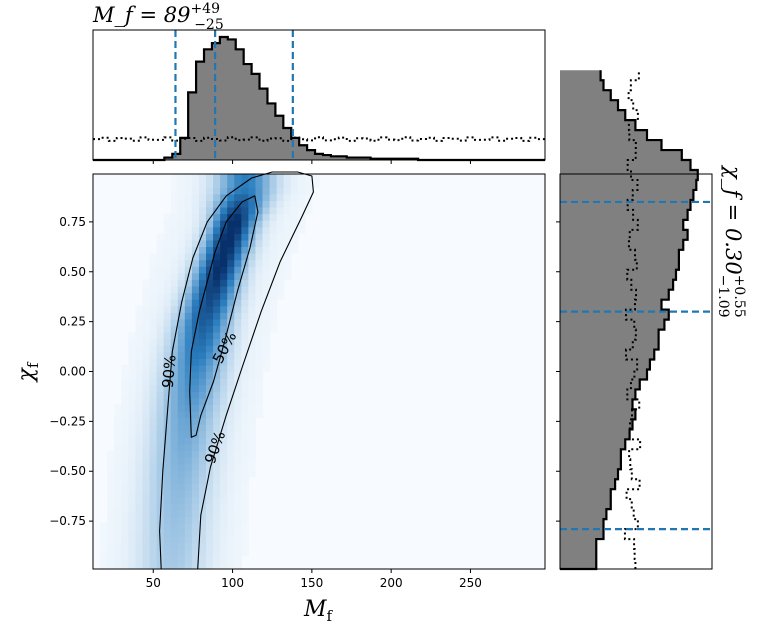  I want to click on right-histogram-fill, so click(629, 319).